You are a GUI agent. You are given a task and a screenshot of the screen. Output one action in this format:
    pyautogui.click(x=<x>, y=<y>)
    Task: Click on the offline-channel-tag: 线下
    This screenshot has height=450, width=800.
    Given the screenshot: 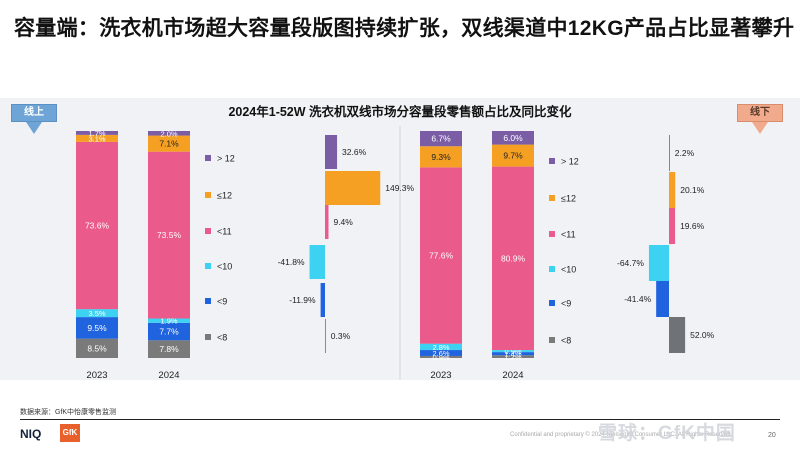 What is the action you would take?
    pyautogui.click(x=760, y=113)
    